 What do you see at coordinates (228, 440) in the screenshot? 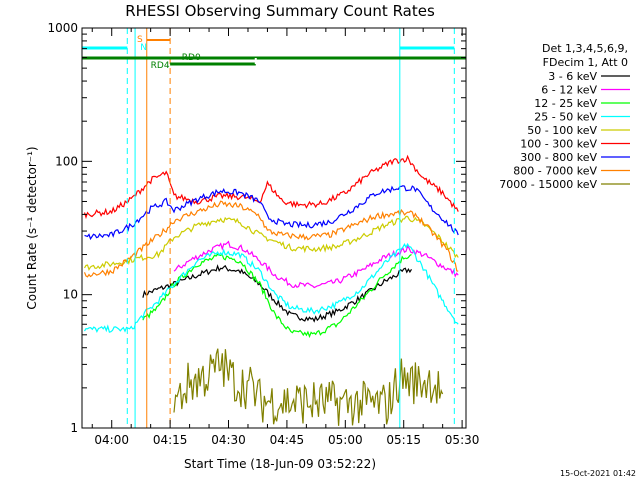
I see `x-tick-label: 04:30` at bounding box center [228, 440].